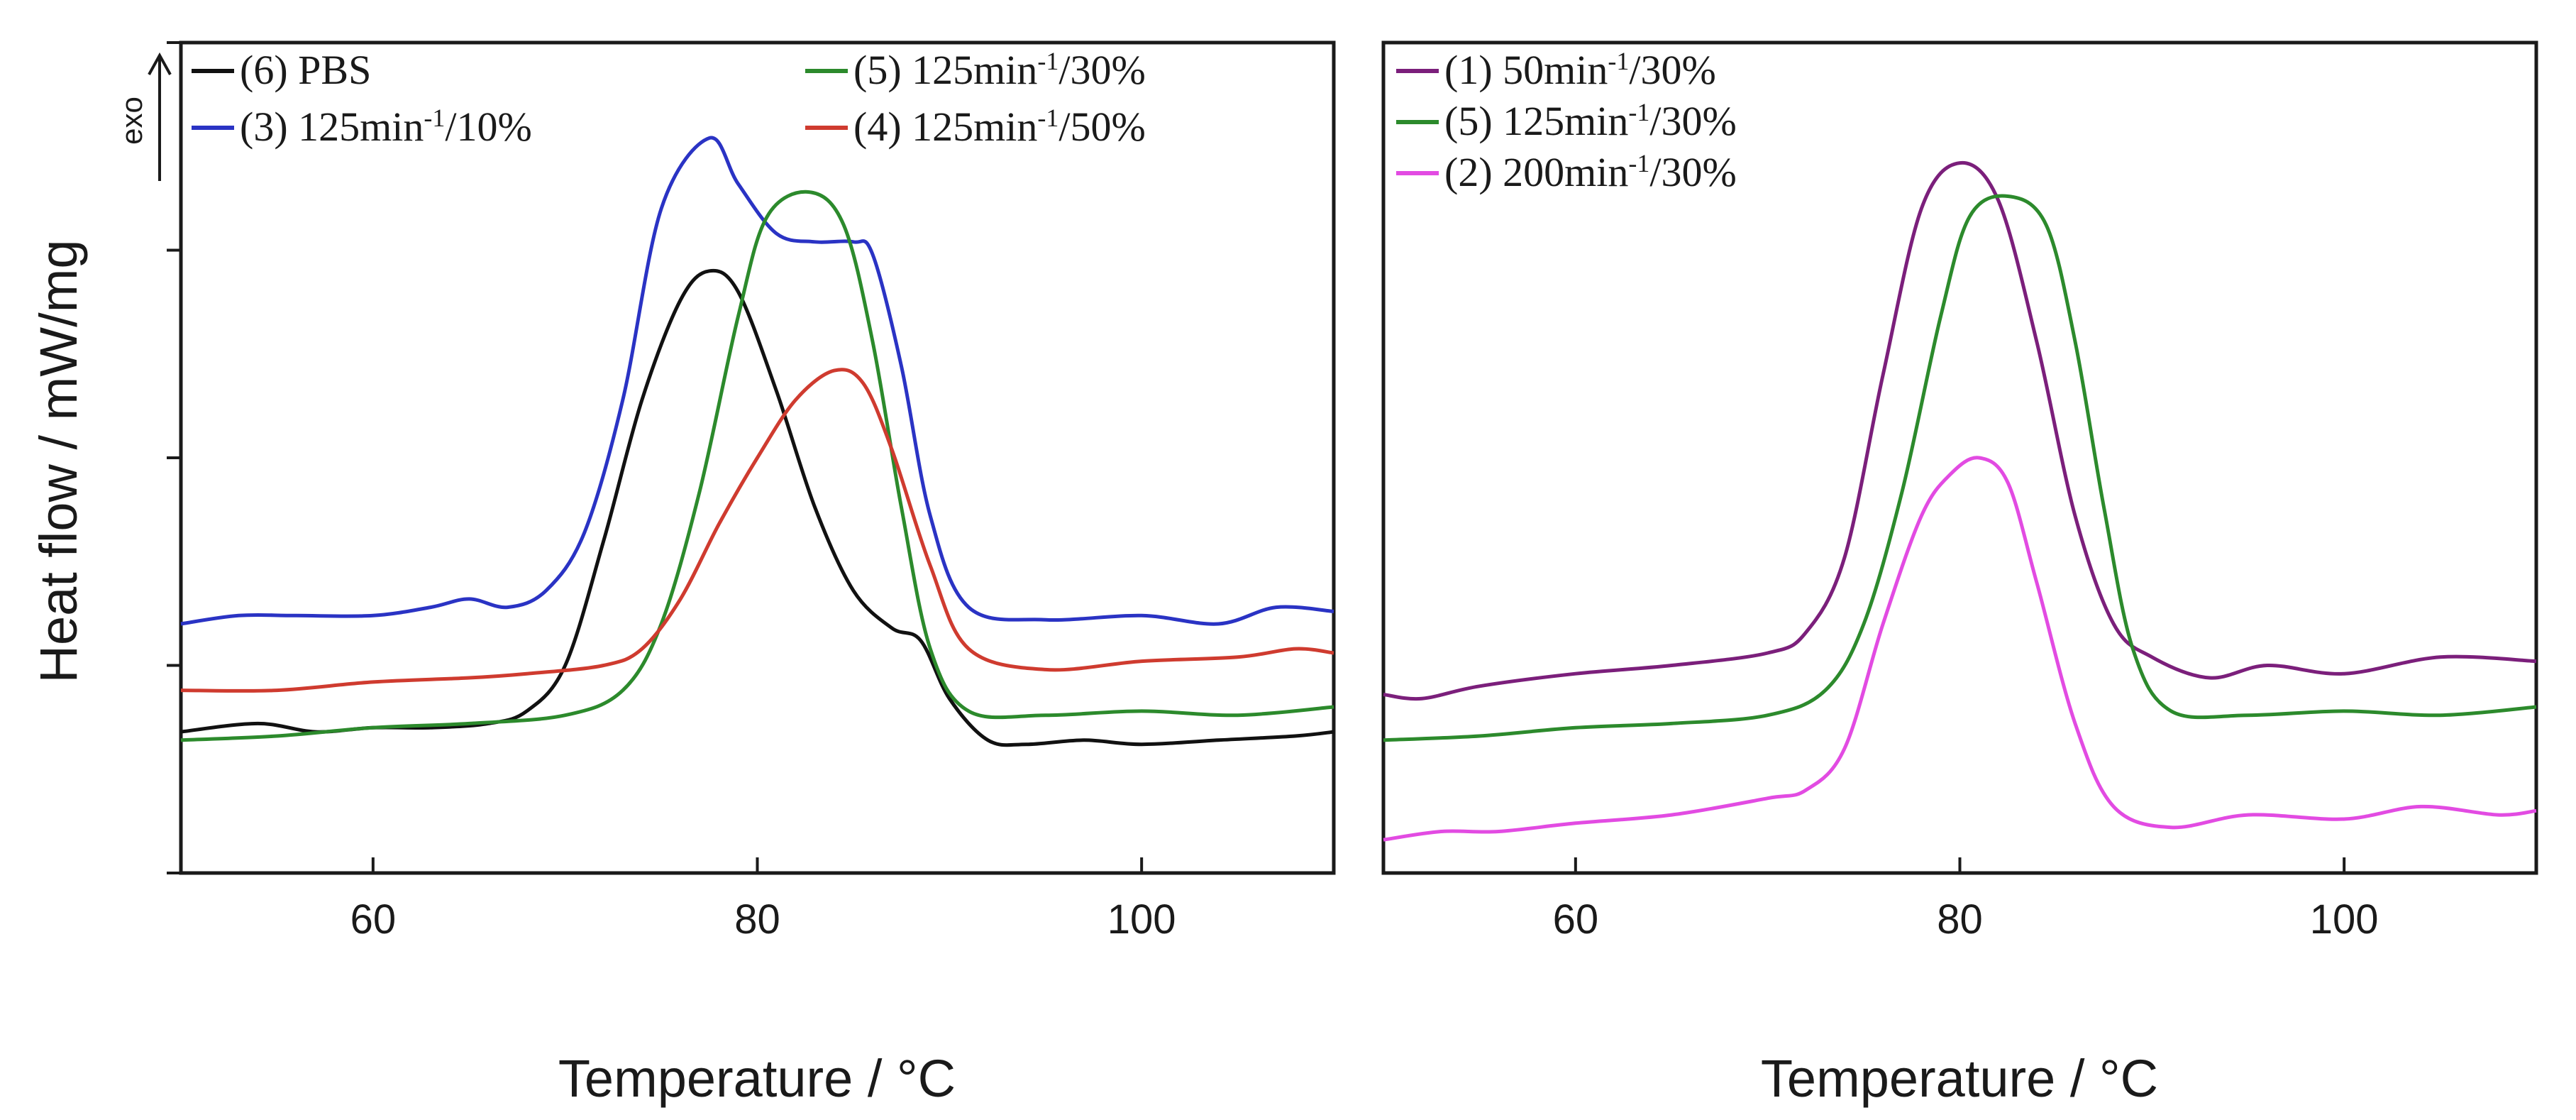  I want to click on legend-entry-s6: (6) PBS, so click(281, 70).